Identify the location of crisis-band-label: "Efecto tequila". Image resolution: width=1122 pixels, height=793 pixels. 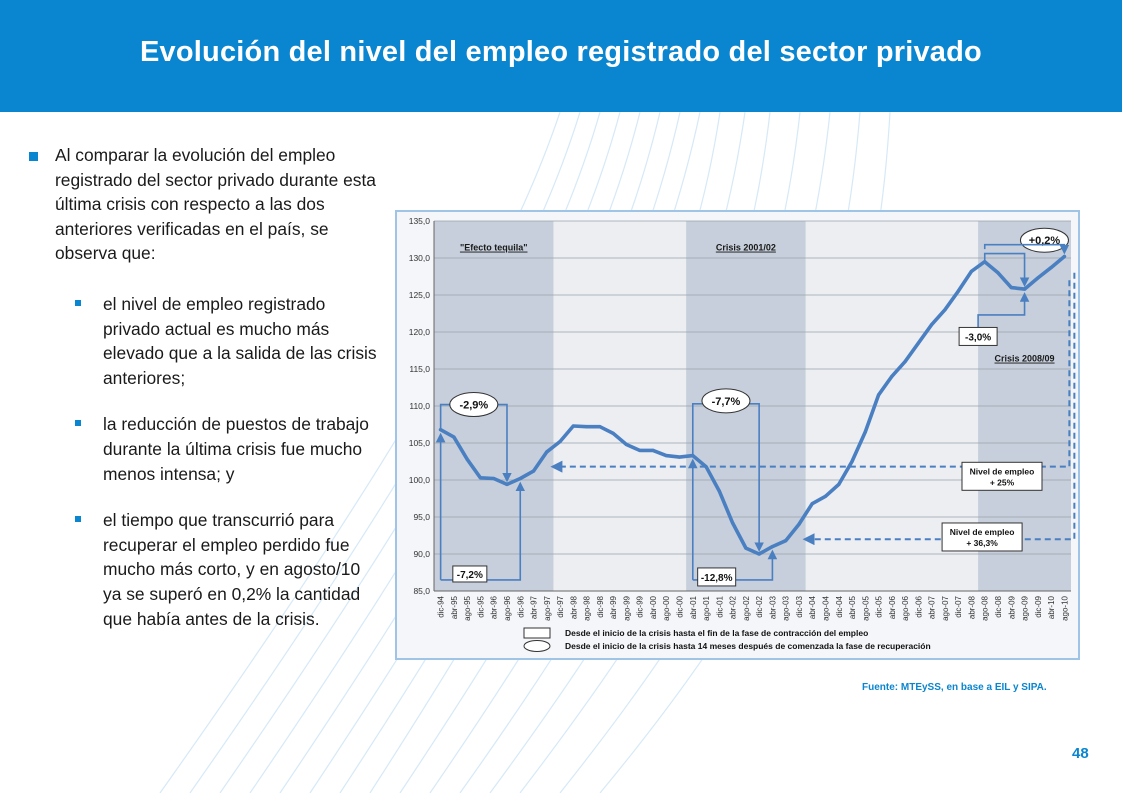
(494, 248).